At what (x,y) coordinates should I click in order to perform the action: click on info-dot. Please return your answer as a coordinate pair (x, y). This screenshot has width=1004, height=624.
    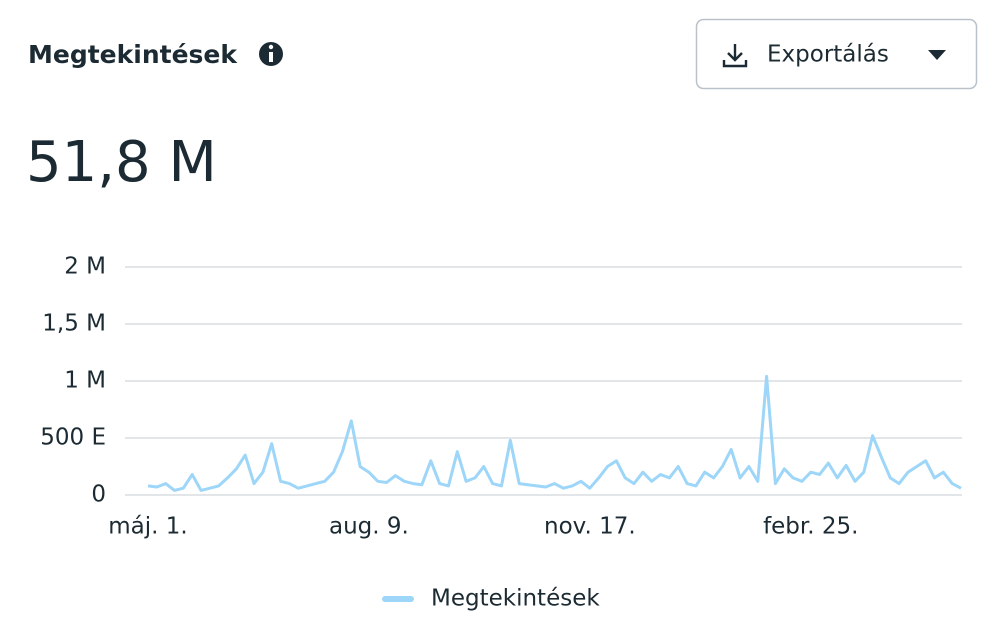
    Looking at the image, I should click on (271, 47).